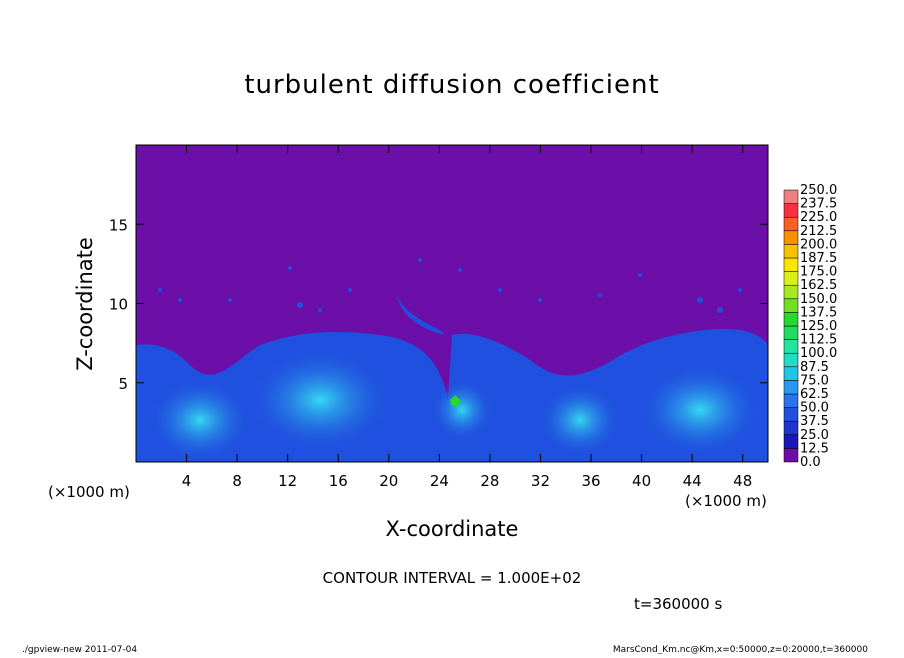 This screenshot has height=658, width=904. Describe the element at coordinates (814, 394) in the screenshot. I see `colorbar-label: 62.5` at that location.